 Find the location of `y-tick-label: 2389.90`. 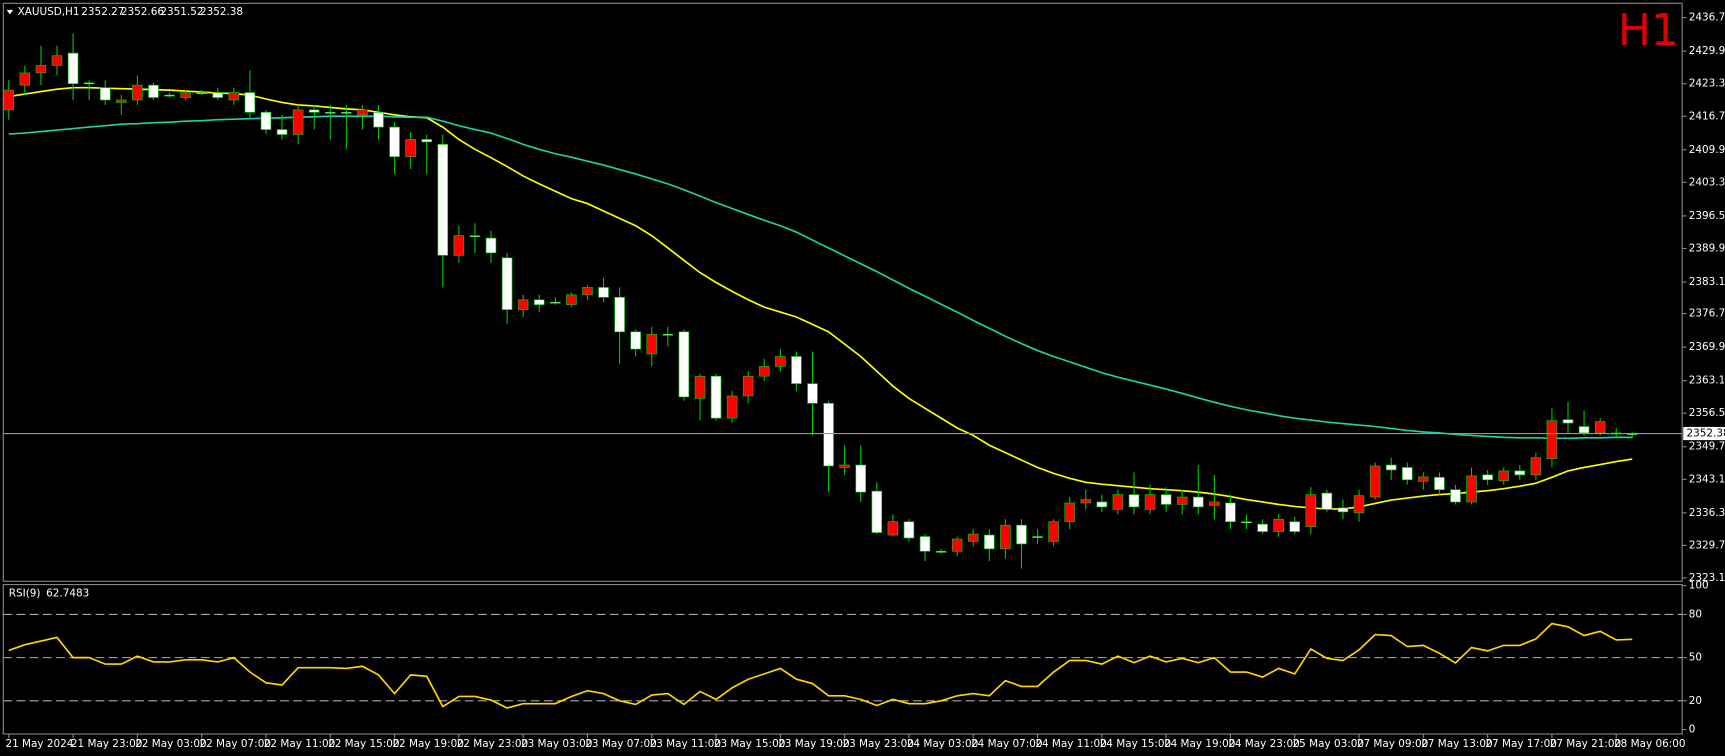

y-tick-label: 2389.90 is located at coordinates (1707, 248).